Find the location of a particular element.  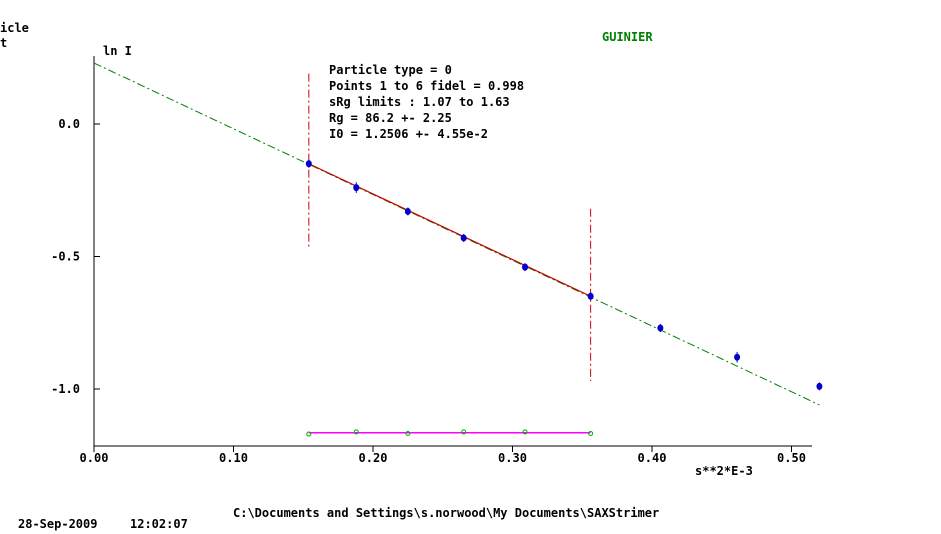

annotation-line: I0 = 1.2506 +- 4.55e-2 is located at coordinates (408, 134).